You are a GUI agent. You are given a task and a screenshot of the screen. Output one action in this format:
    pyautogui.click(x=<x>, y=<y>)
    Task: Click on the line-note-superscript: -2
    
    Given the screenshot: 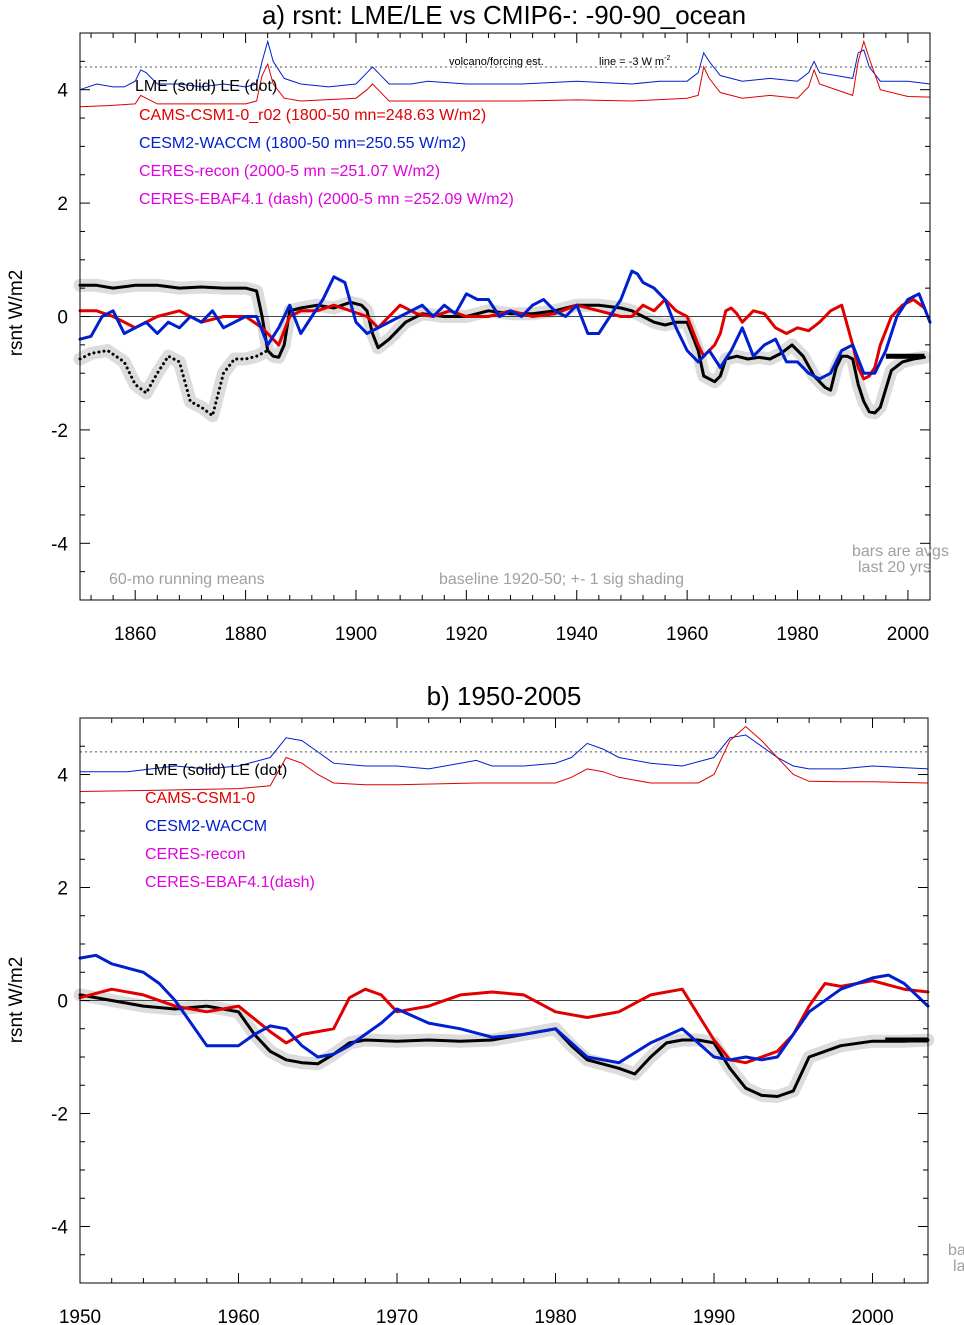 What is the action you would take?
    pyautogui.click(x=667, y=58)
    